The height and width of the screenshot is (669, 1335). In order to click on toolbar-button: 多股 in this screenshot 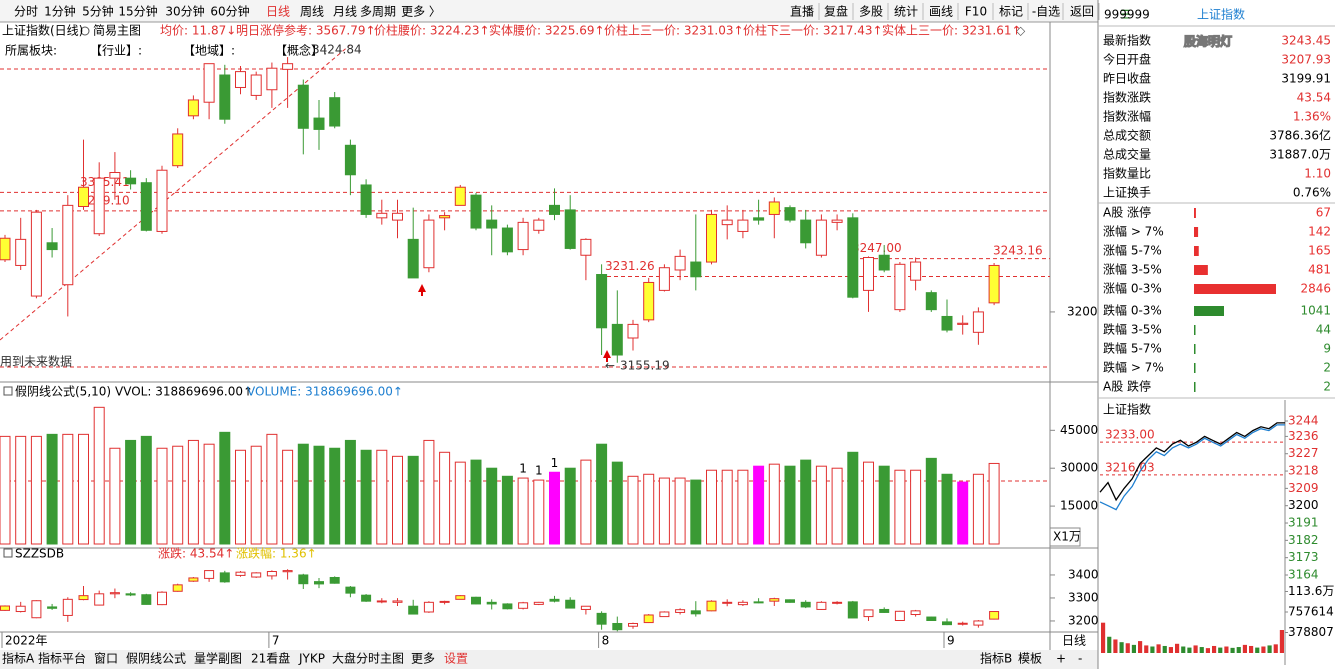, I will do `click(871, 12)`.